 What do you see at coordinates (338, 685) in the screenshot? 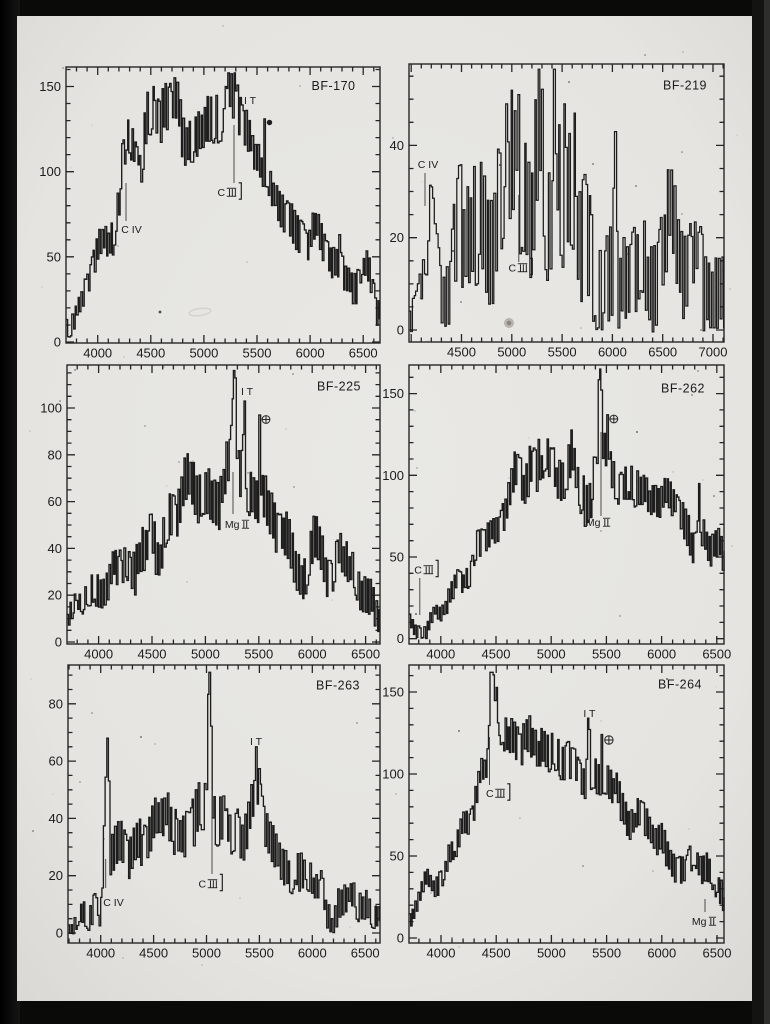
I see `svg-text: BF-263` at bounding box center [338, 685].